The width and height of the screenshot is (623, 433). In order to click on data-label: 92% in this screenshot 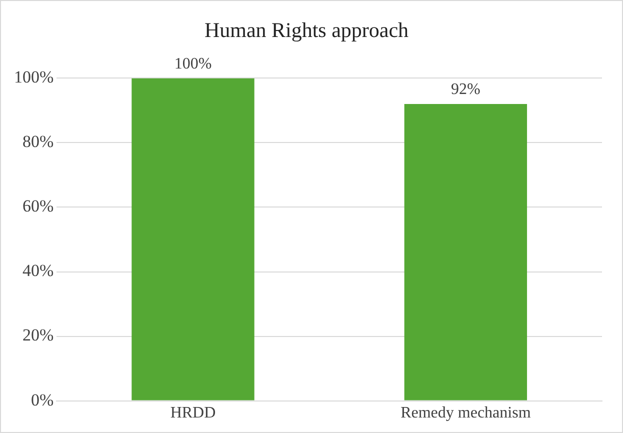, I will do `click(465, 89)`.